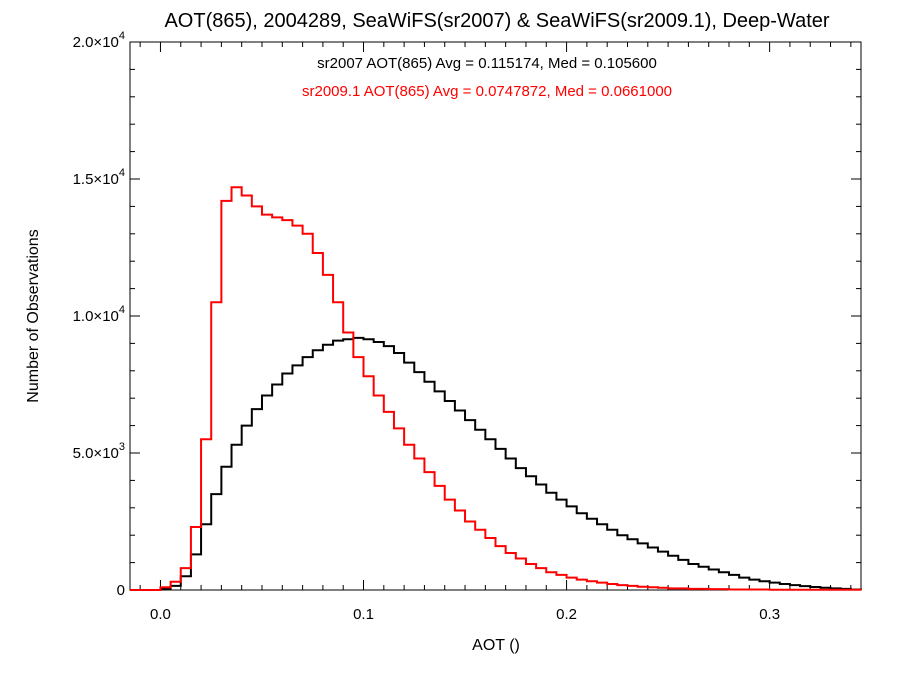 The image size is (900, 675). What do you see at coordinates (566, 614) in the screenshot?
I see `x-tick-label: 0.2` at bounding box center [566, 614].